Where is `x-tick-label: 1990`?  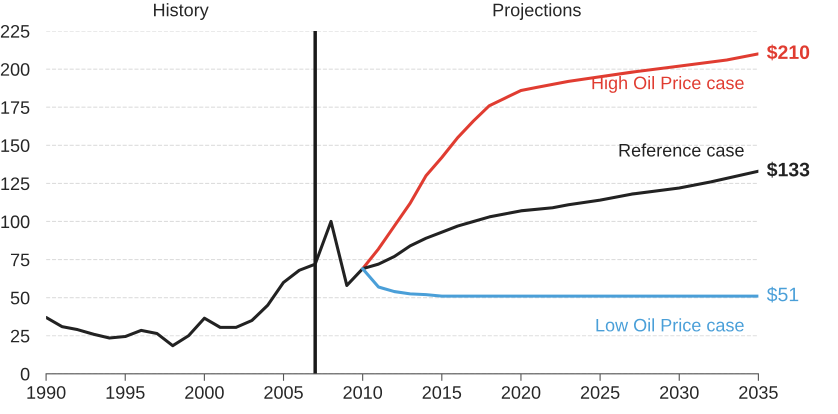 x-tick-label: 1990 is located at coordinates (46, 392).